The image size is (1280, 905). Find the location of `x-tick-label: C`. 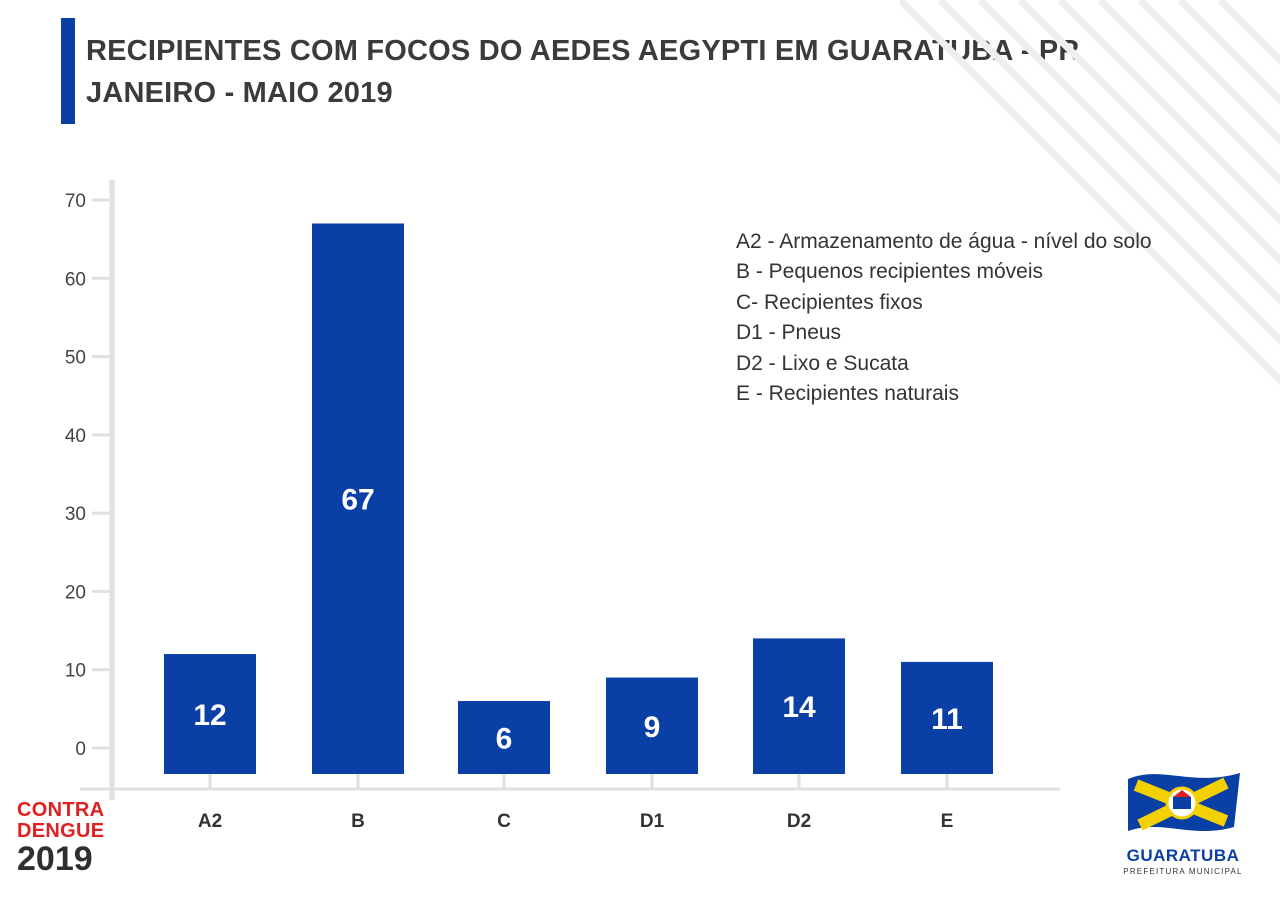

x-tick-label: C is located at coordinates (504, 821).